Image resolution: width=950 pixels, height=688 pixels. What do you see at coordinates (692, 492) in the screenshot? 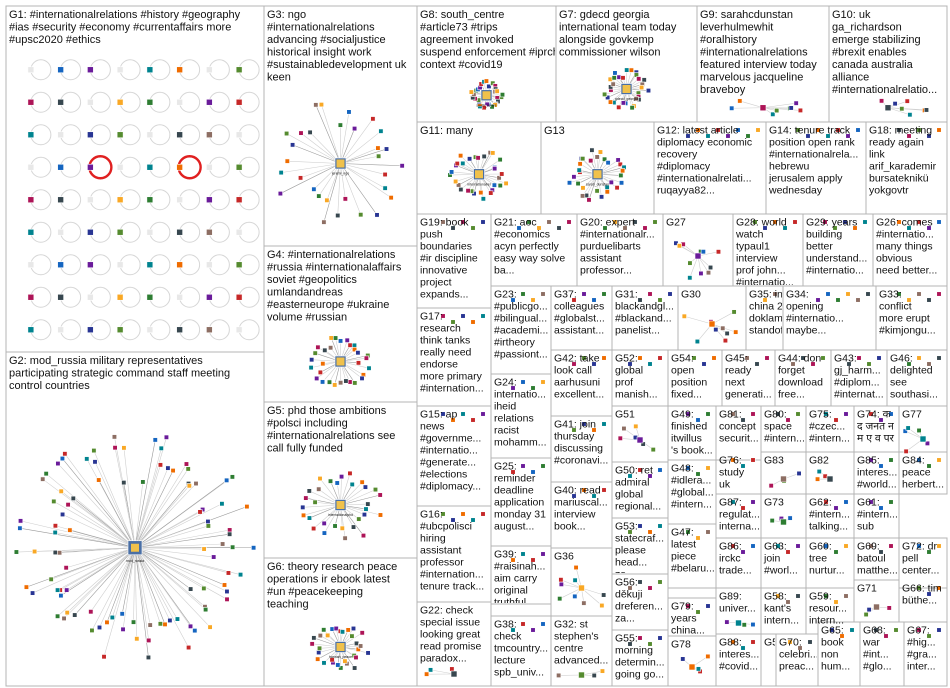
I see `group-panel-g48` at bounding box center [692, 492].